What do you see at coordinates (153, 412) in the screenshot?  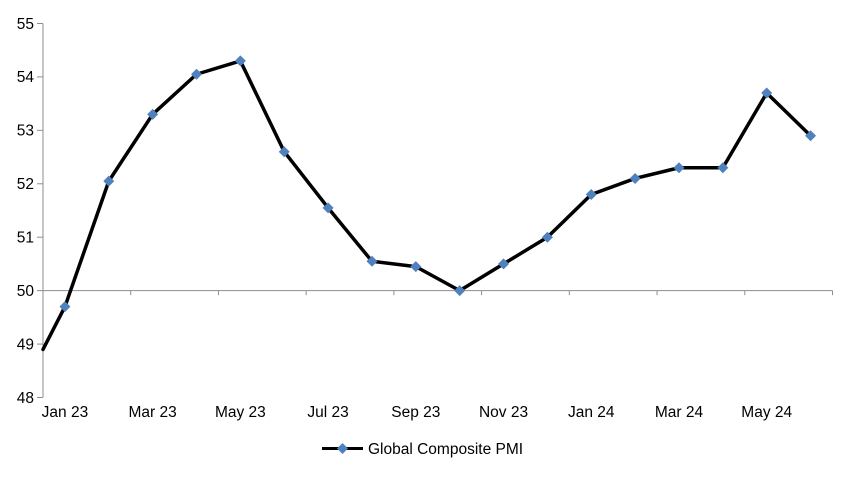 I see `x-axis-tick-label: Mar 23` at bounding box center [153, 412].